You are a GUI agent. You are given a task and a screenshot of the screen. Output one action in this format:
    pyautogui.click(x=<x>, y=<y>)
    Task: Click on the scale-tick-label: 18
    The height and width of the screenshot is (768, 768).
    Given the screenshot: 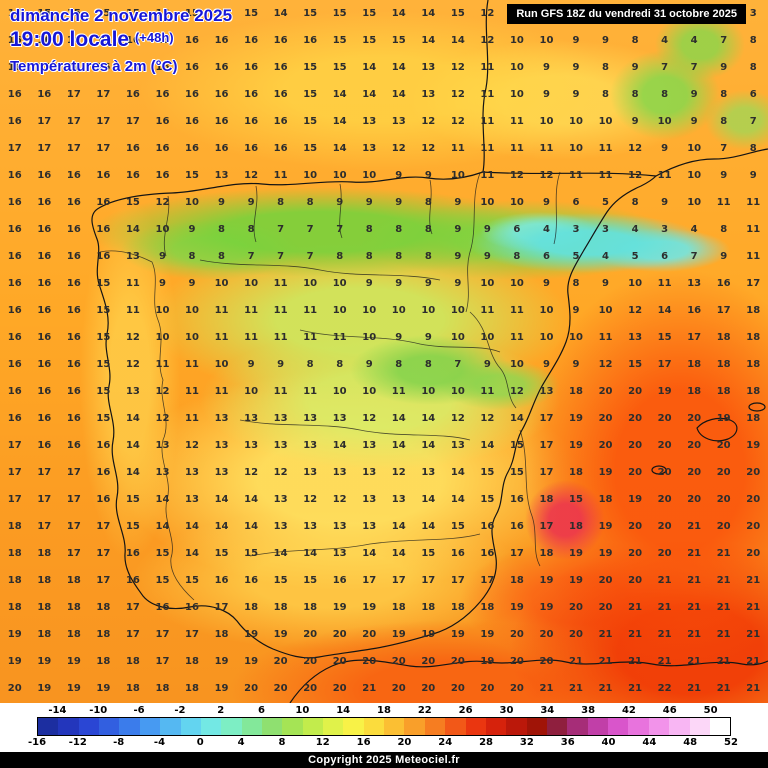 What is the action you would take?
    pyautogui.click(x=384, y=710)
    